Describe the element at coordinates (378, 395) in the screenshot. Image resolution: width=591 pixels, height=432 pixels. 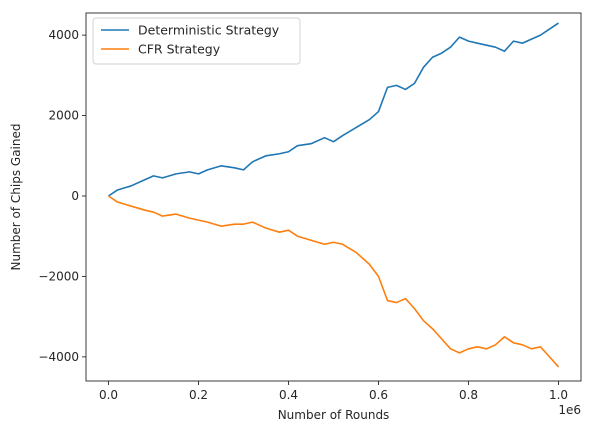
I see `x-tick-label: 0.6` at that location.